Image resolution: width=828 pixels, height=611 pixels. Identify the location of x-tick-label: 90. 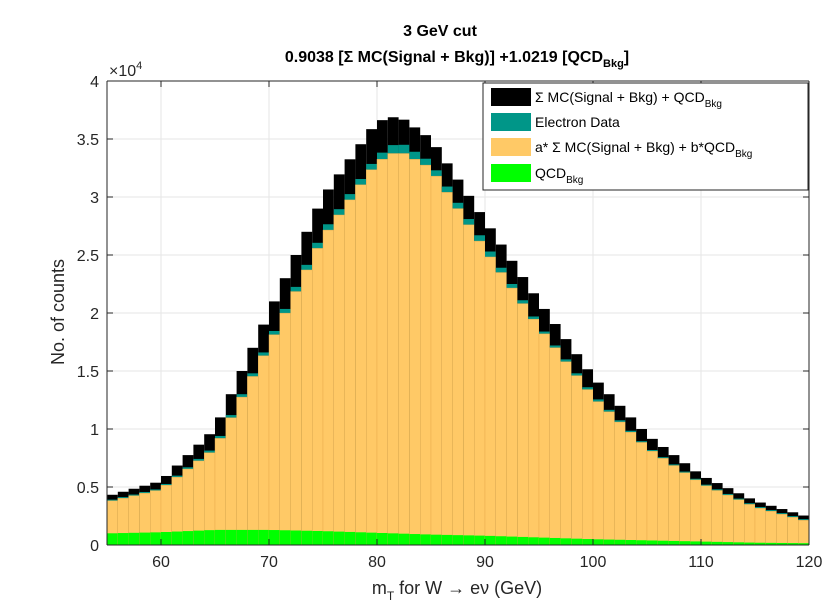
(485, 562).